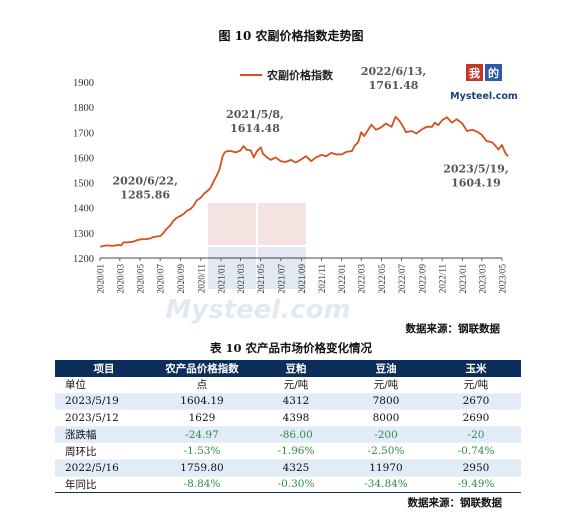  What do you see at coordinates (241, 279) in the screenshot?
I see `x-tick-label: 2021/03` at bounding box center [241, 279].